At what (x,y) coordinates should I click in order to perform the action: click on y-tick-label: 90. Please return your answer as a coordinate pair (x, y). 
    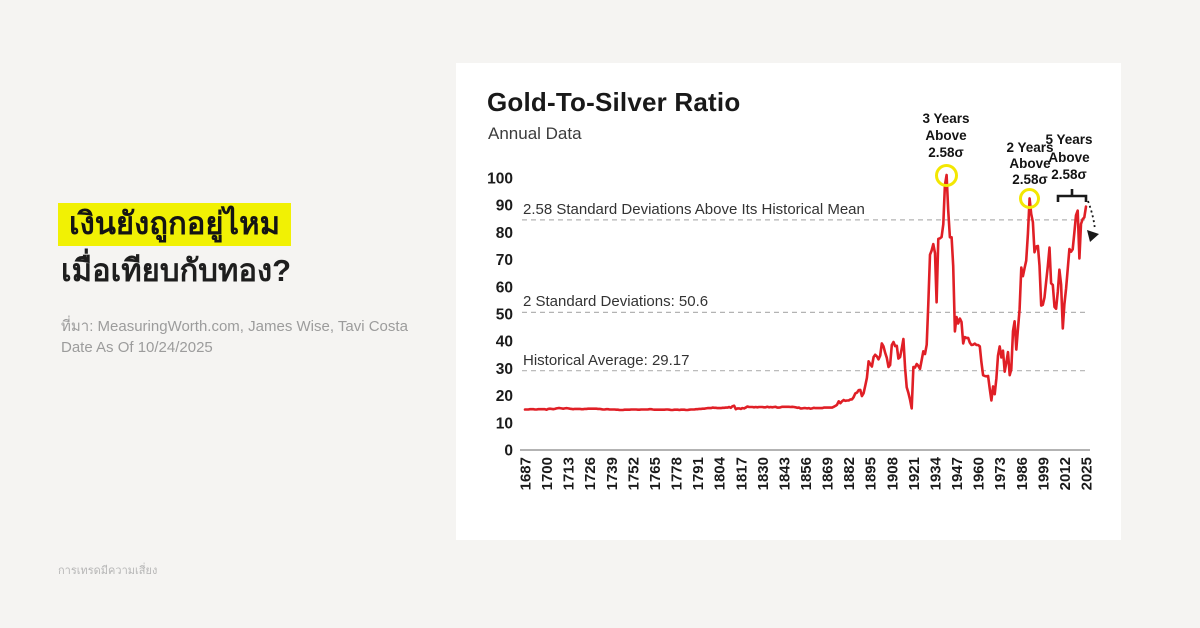
    Looking at the image, I should click on (504, 206).